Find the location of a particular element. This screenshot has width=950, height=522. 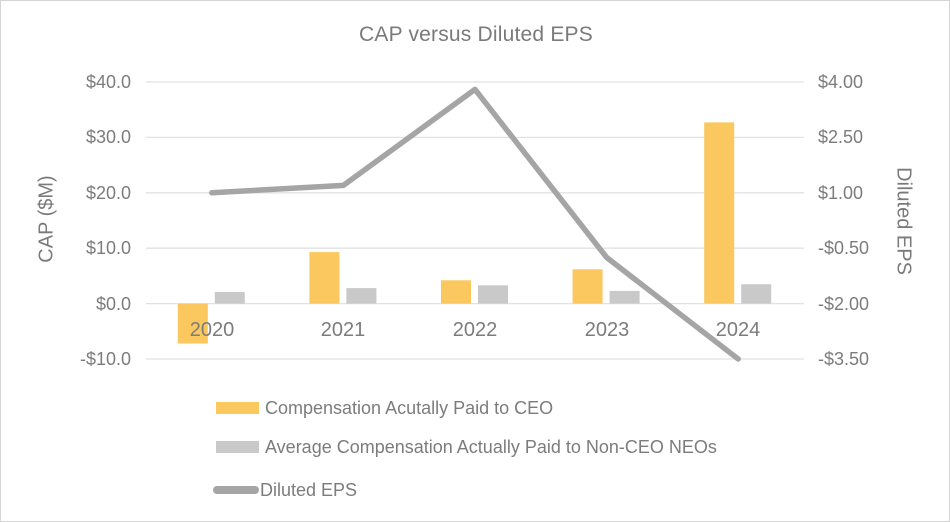

x-label-2020: 2020 is located at coordinates (212, 330).